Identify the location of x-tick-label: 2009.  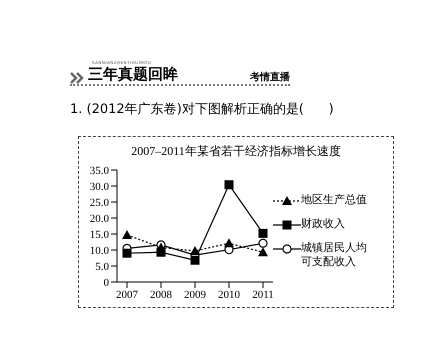
(195, 294).